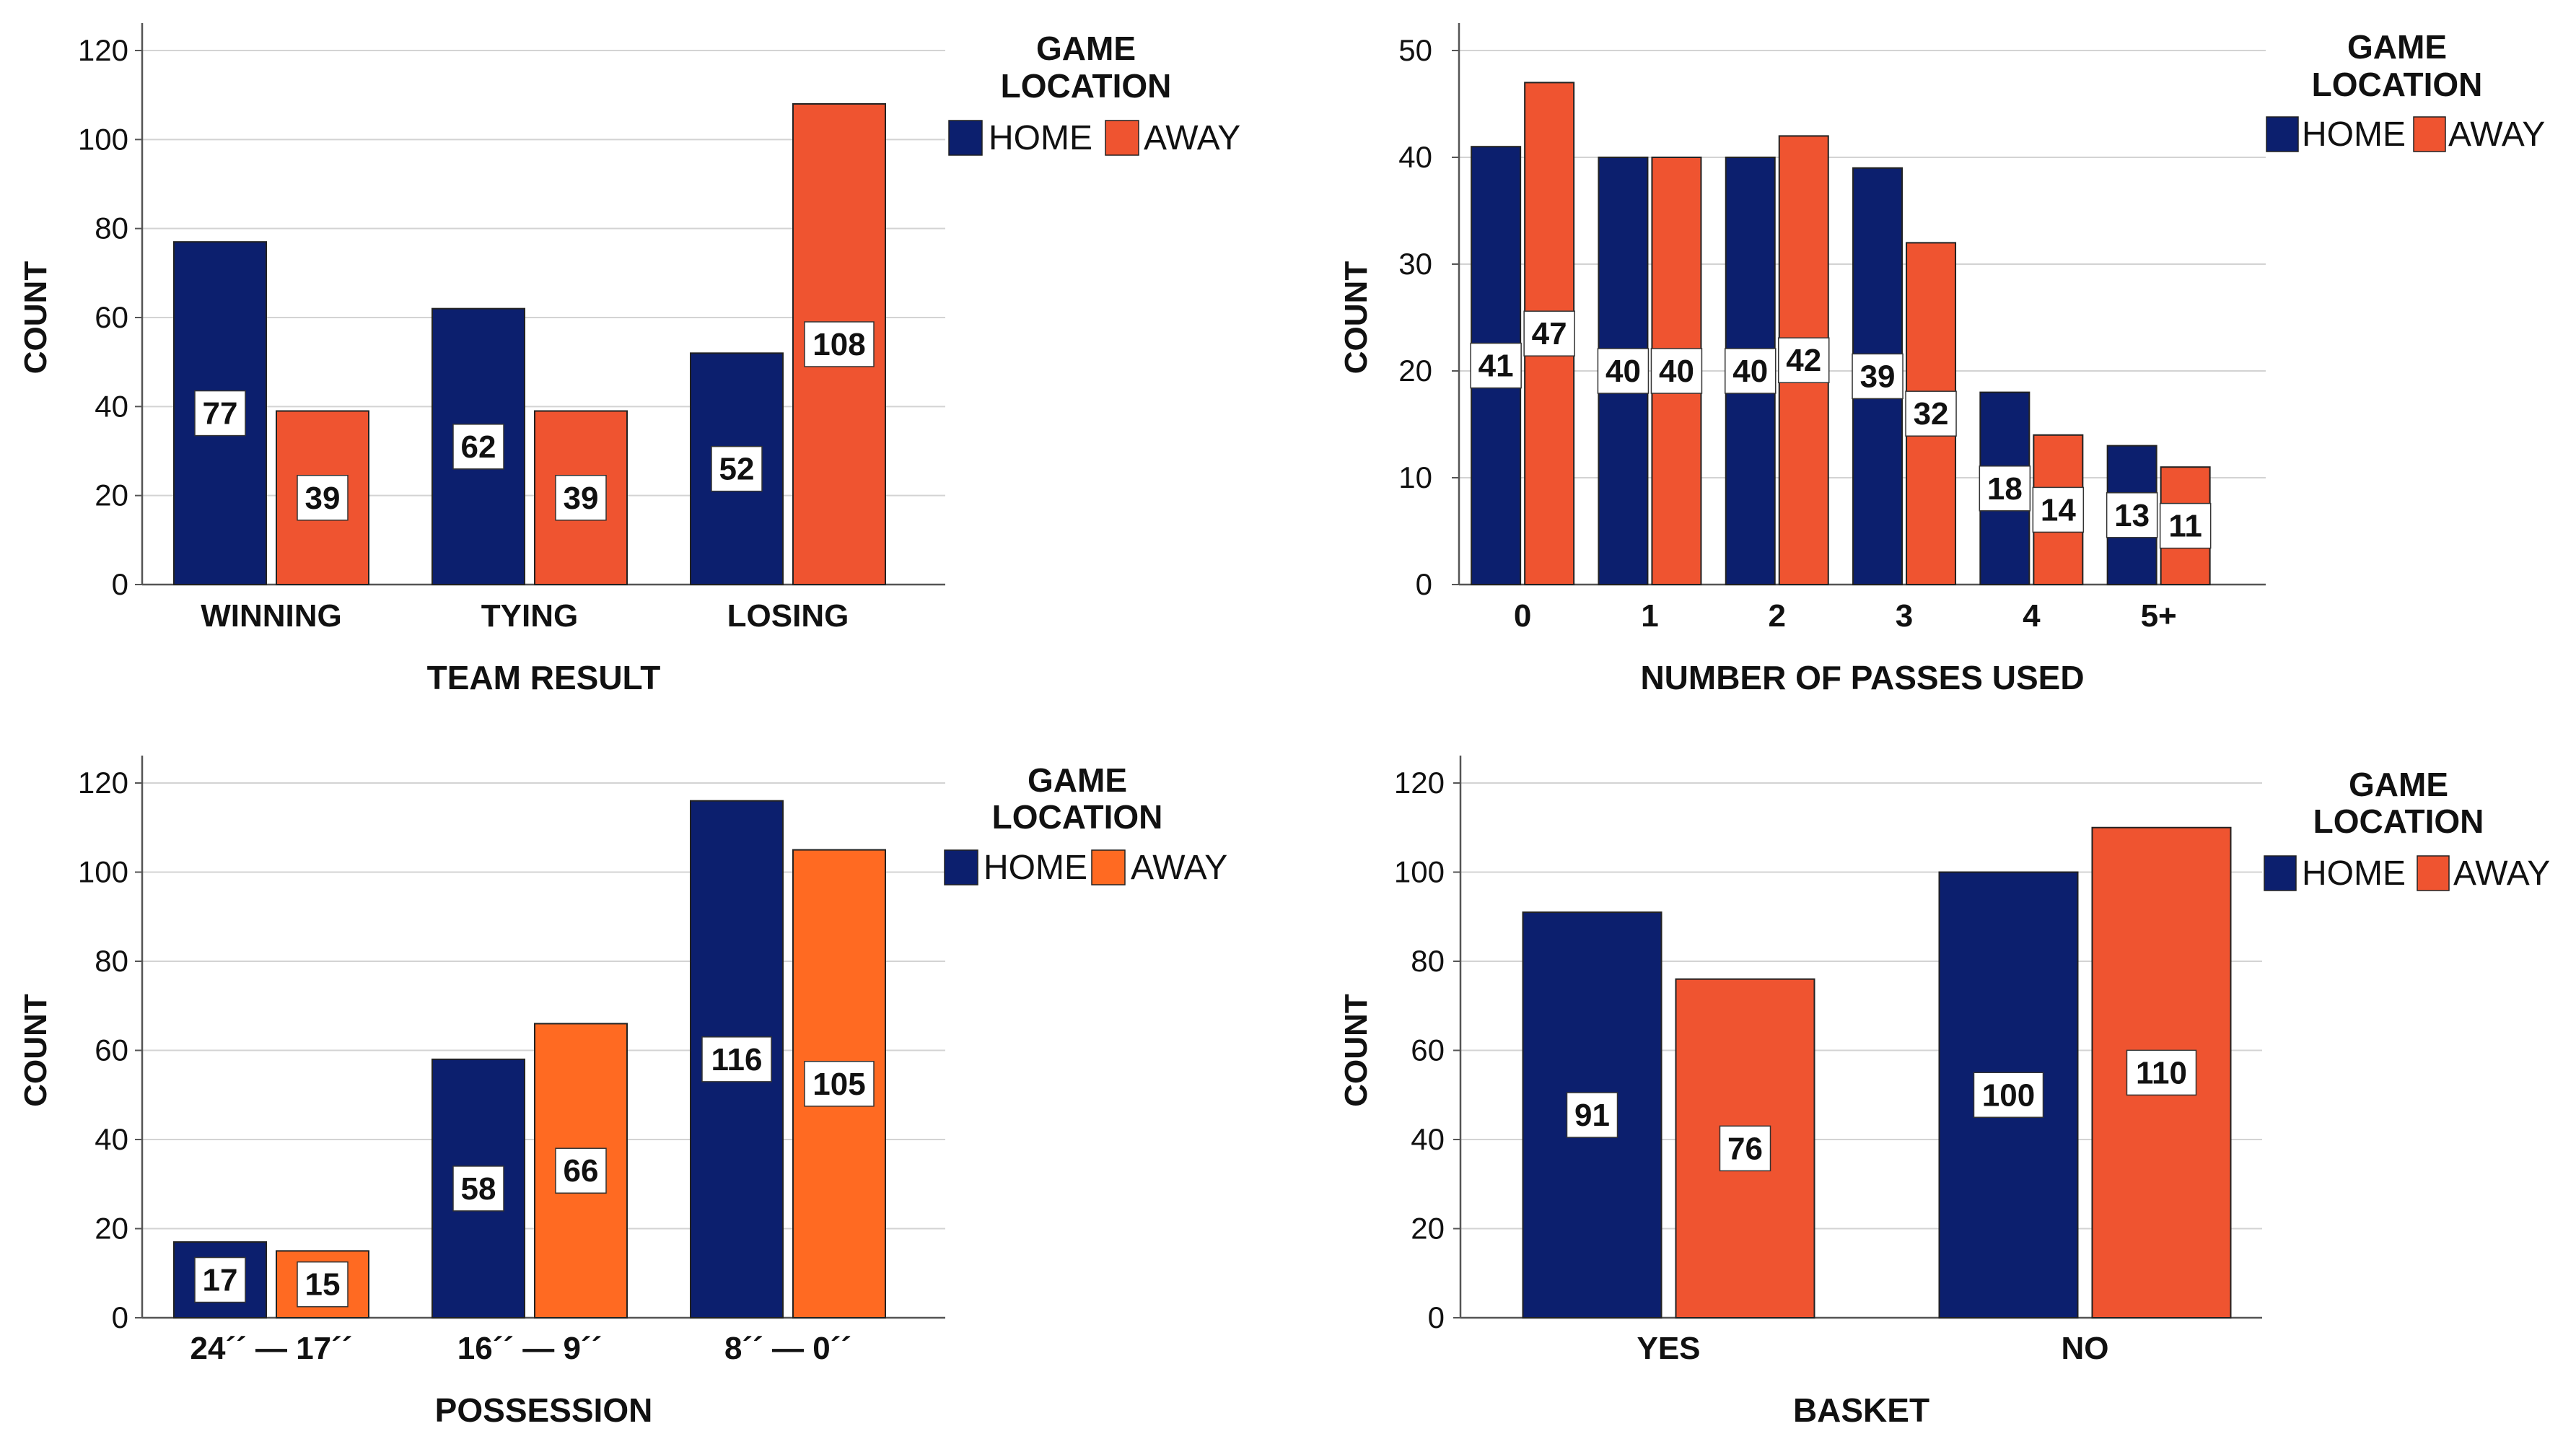 The width and height of the screenshot is (2576, 1439). I want to click on data-label: 42, so click(1804, 360).